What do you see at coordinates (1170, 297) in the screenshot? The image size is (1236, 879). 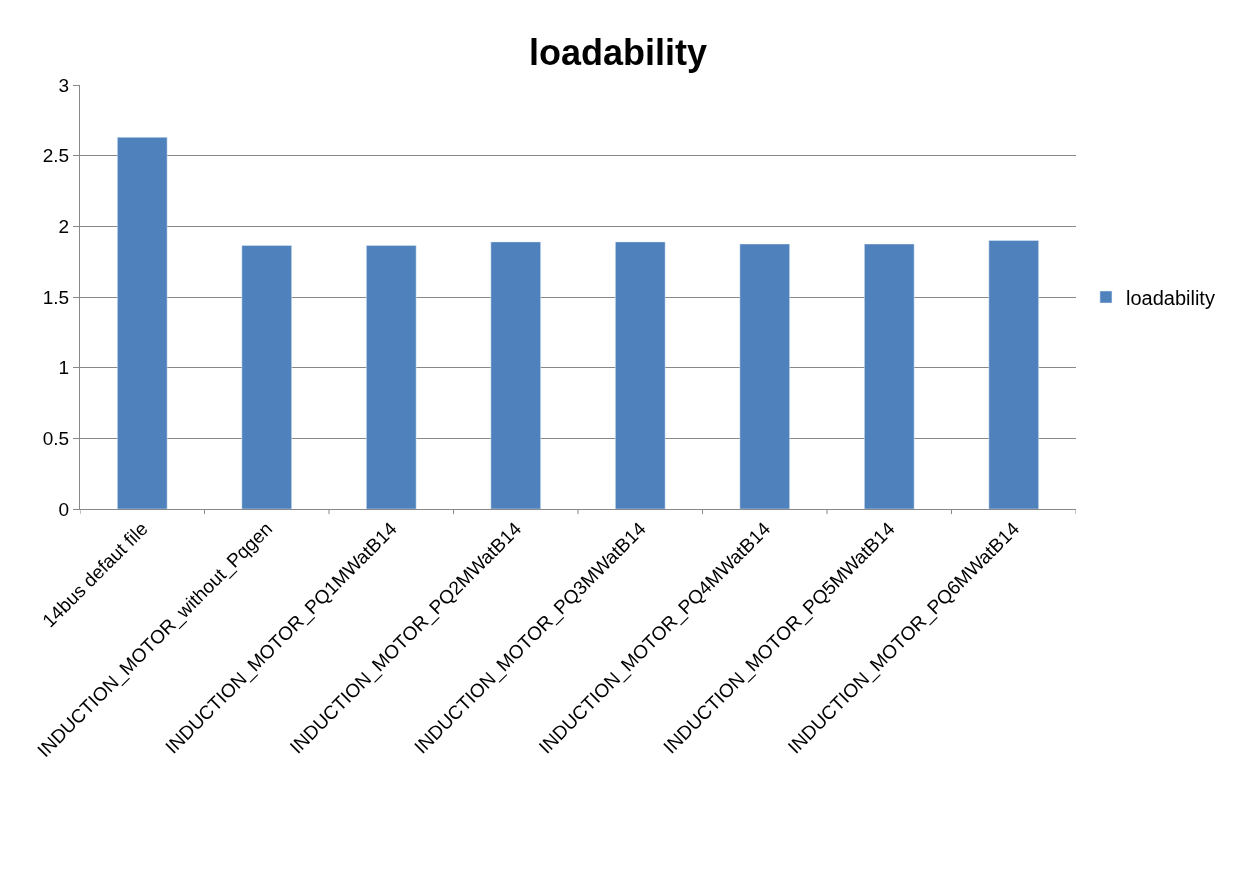 I see `legend-label: loadability` at bounding box center [1170, 297].